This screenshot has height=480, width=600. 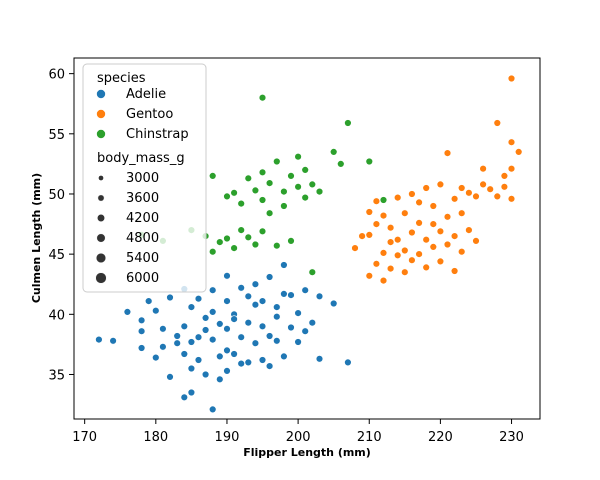 What do you see at coordinates (511, 437) in the screenshot?
I see `x-tick-label: 230` at bounding box center [511, 437].